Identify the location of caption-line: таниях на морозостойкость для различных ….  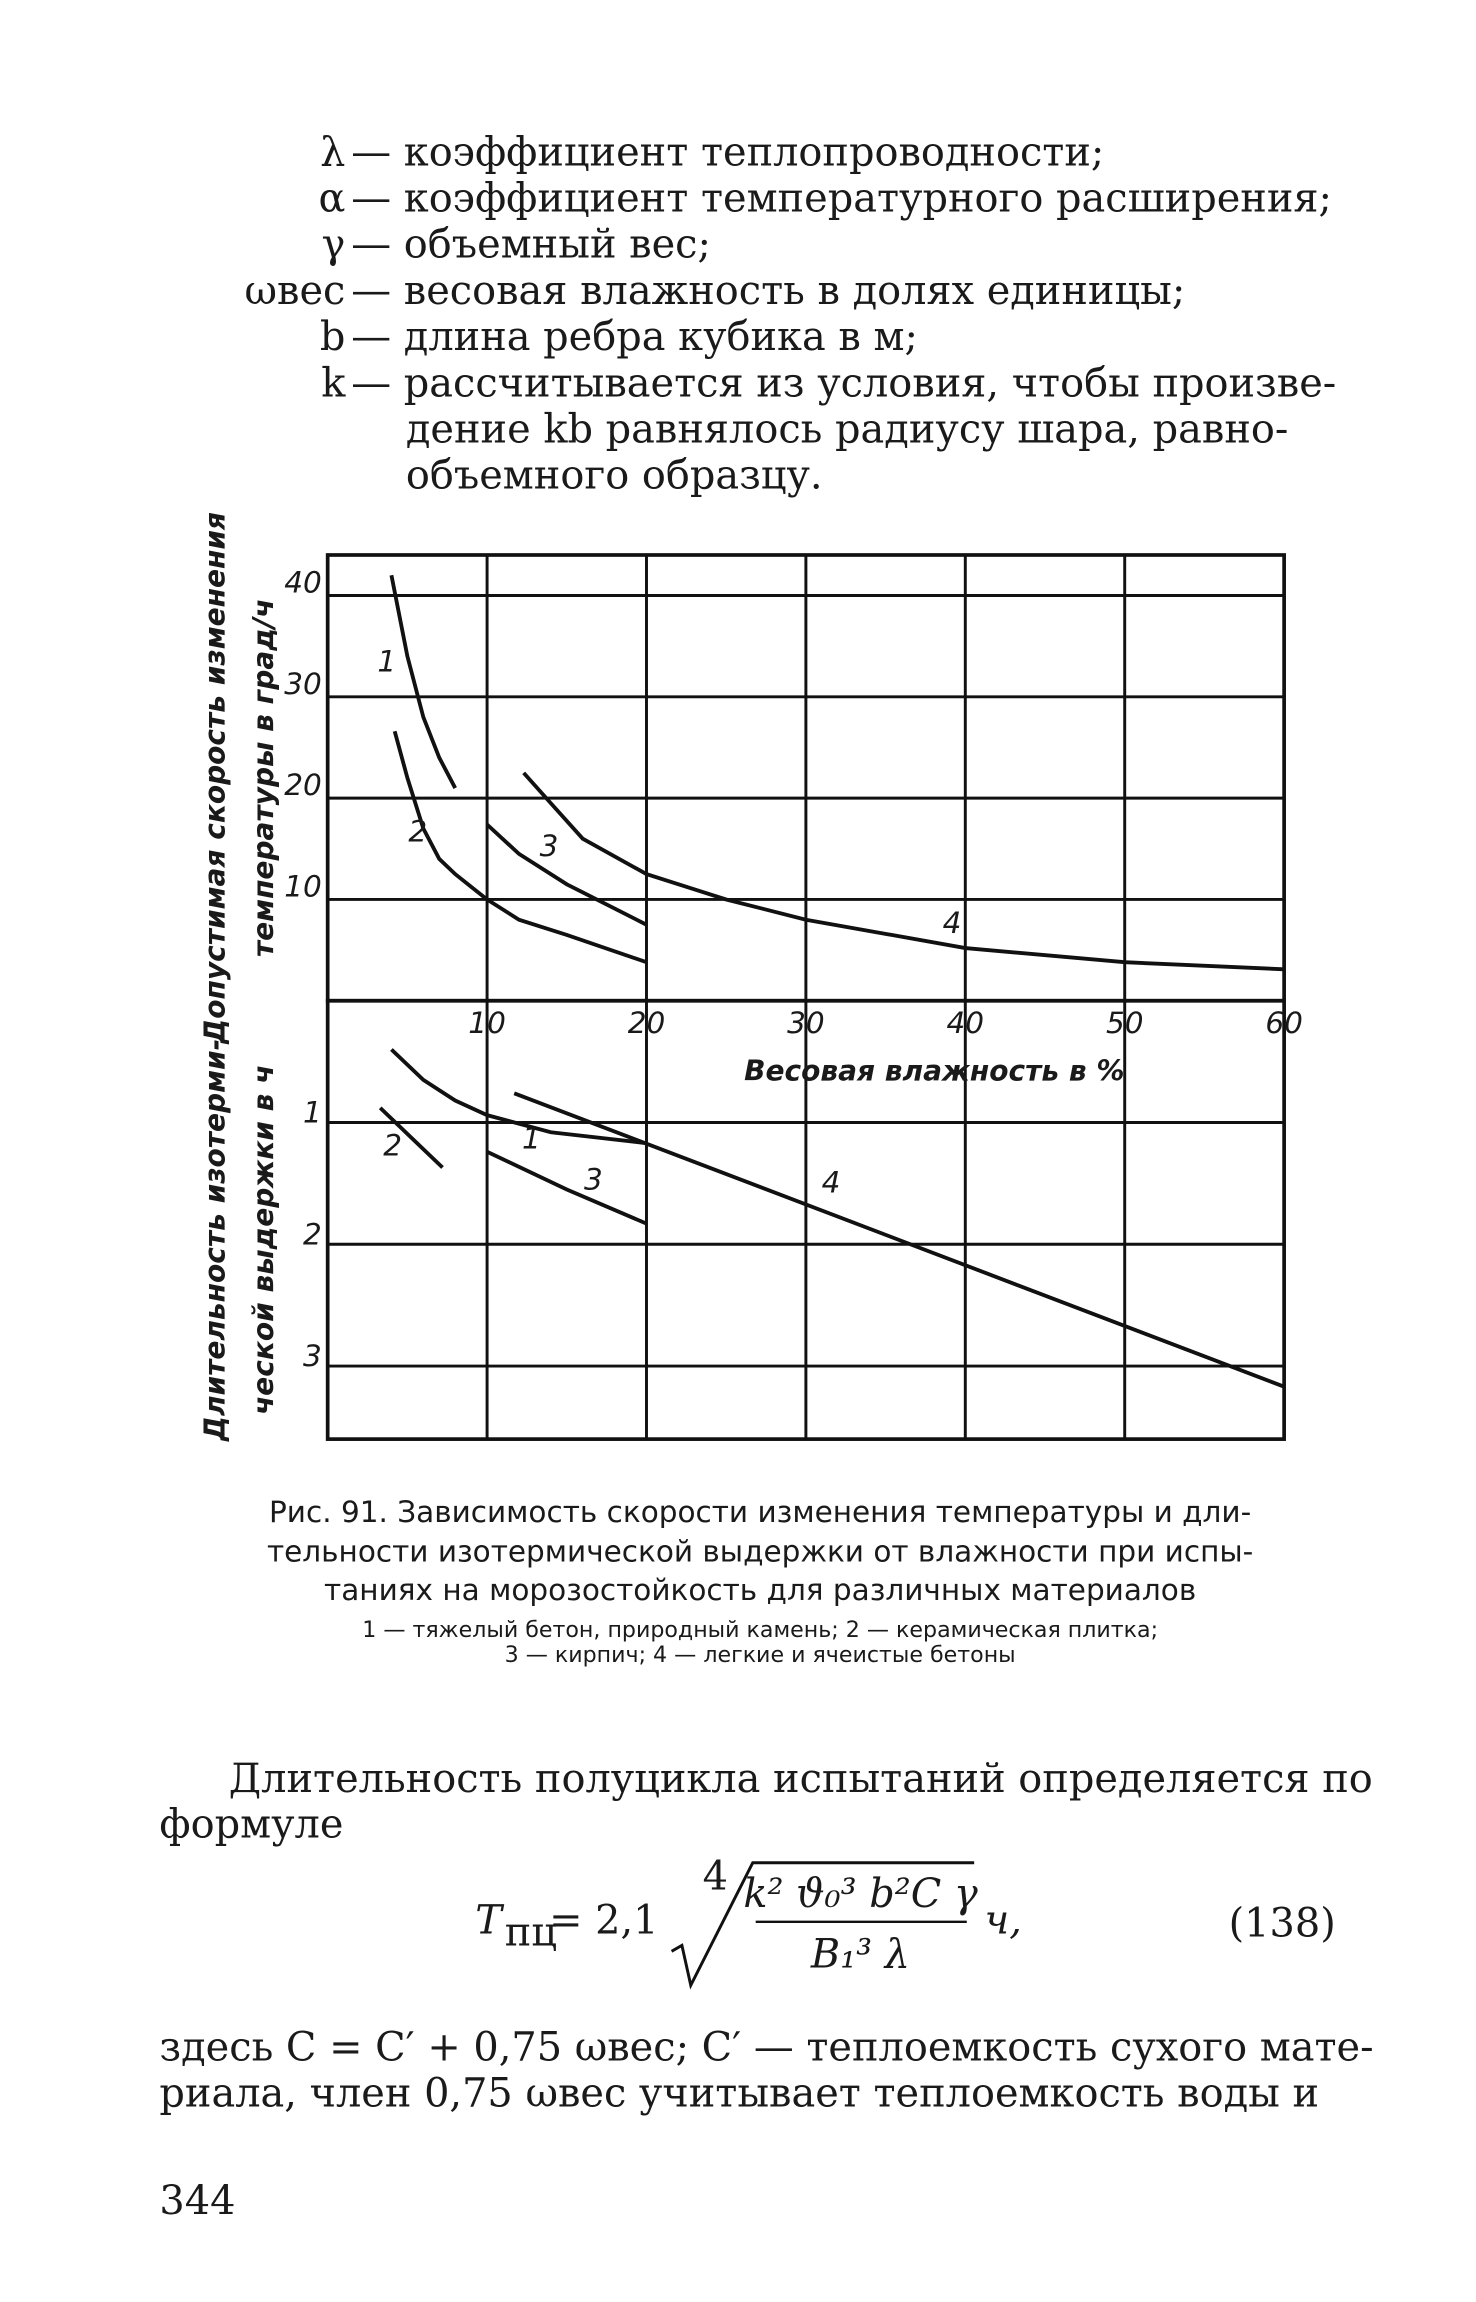
(760, 1590).